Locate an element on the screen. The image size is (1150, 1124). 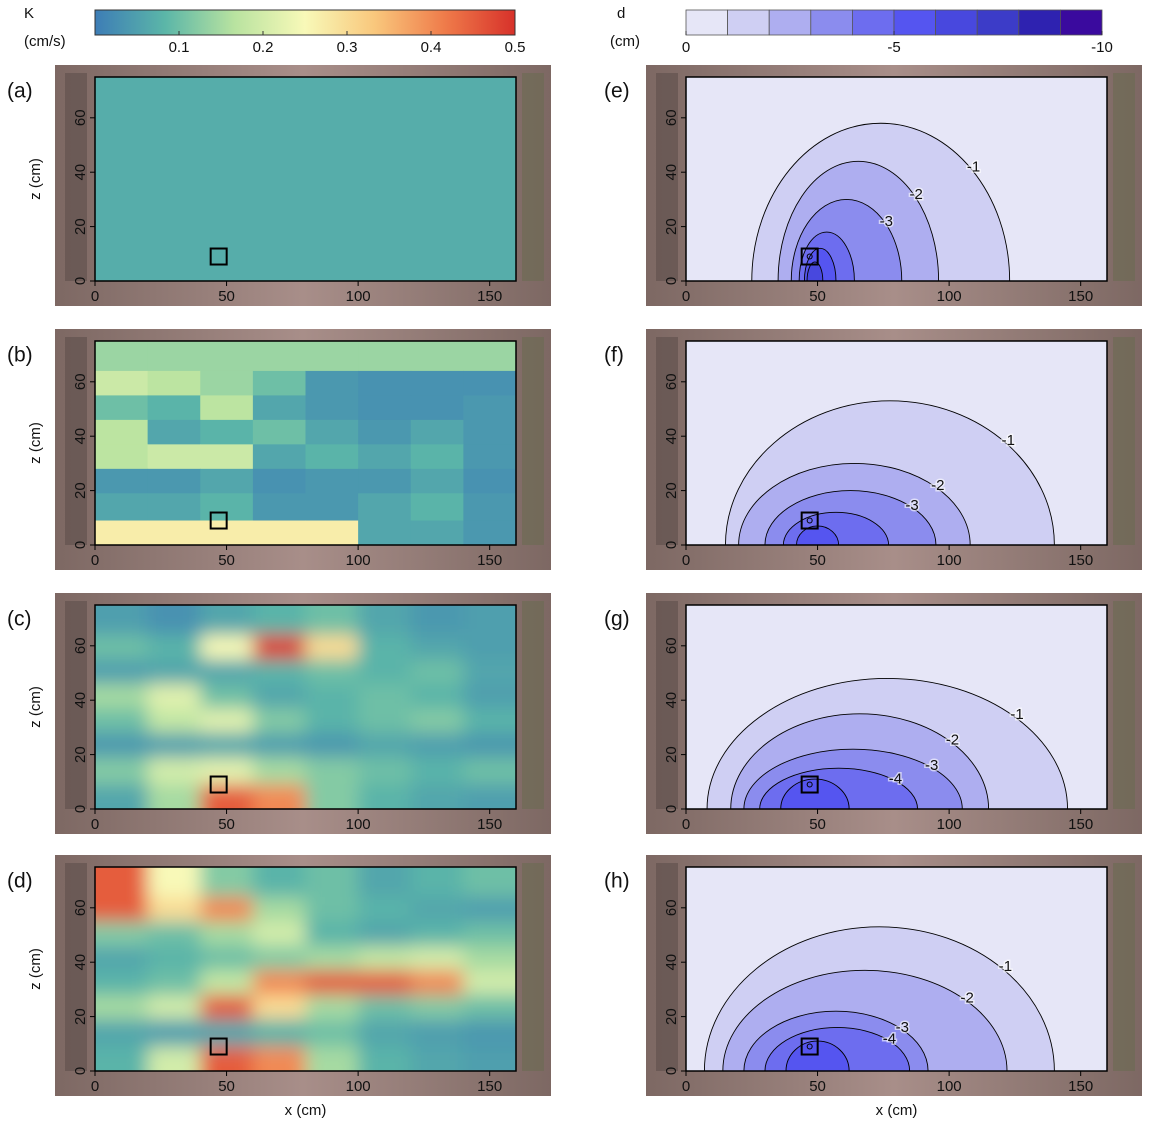
field-cells is located at coordinates (305, 707).